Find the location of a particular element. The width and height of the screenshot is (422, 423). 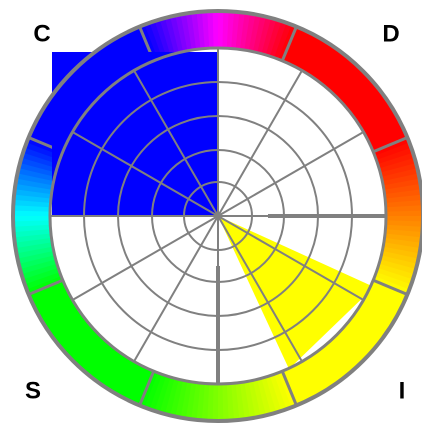

label-d: D is located at coordinates (390, 33).